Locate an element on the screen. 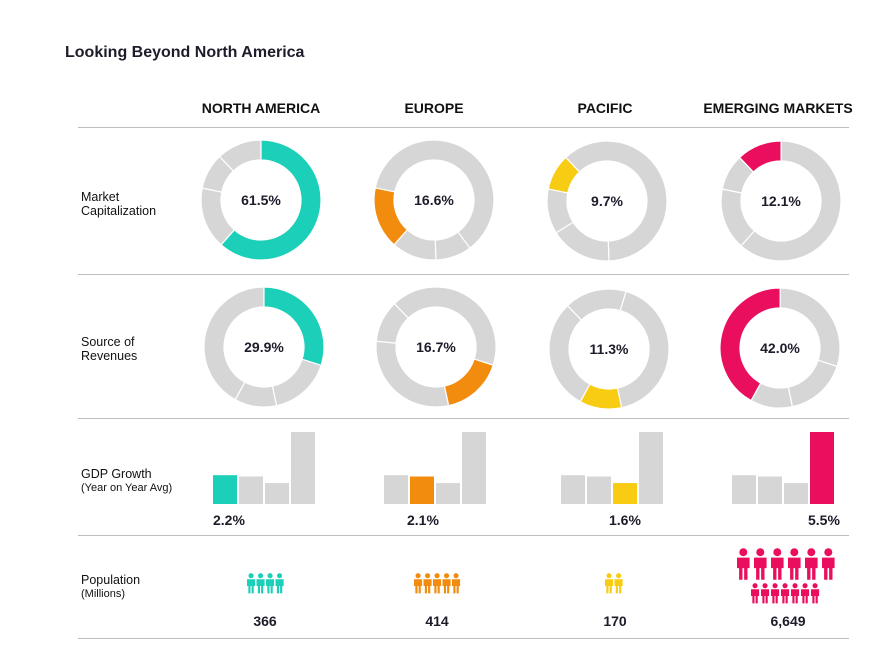 This screenshot has height=658, width=892. population-icons-pacific is located at coordinates (615, 586).